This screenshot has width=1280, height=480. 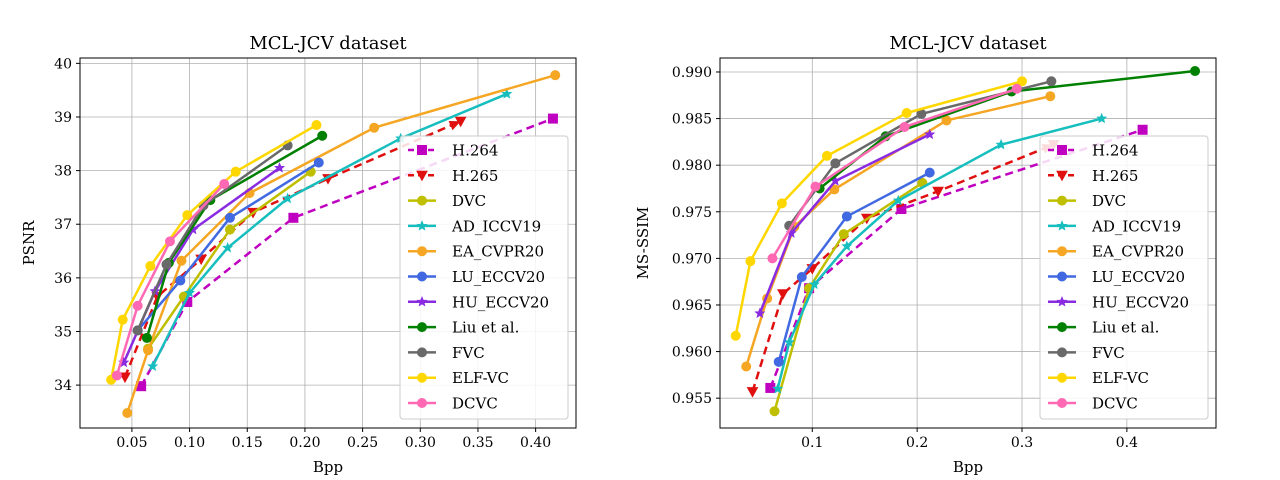 What do you see at coordinates (63, 64) in the screenshot?
I see `chart-1-y-tick-label: 40` at bounding box center [63, 64].